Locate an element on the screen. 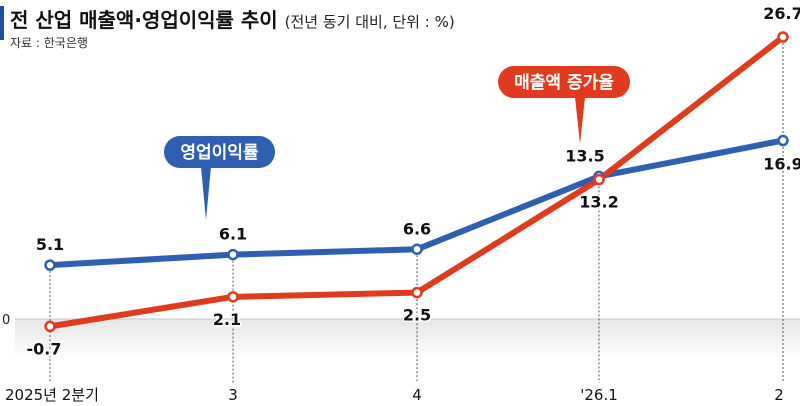  data-label-1-4: 26.7 is located at coordinates (781, 13).